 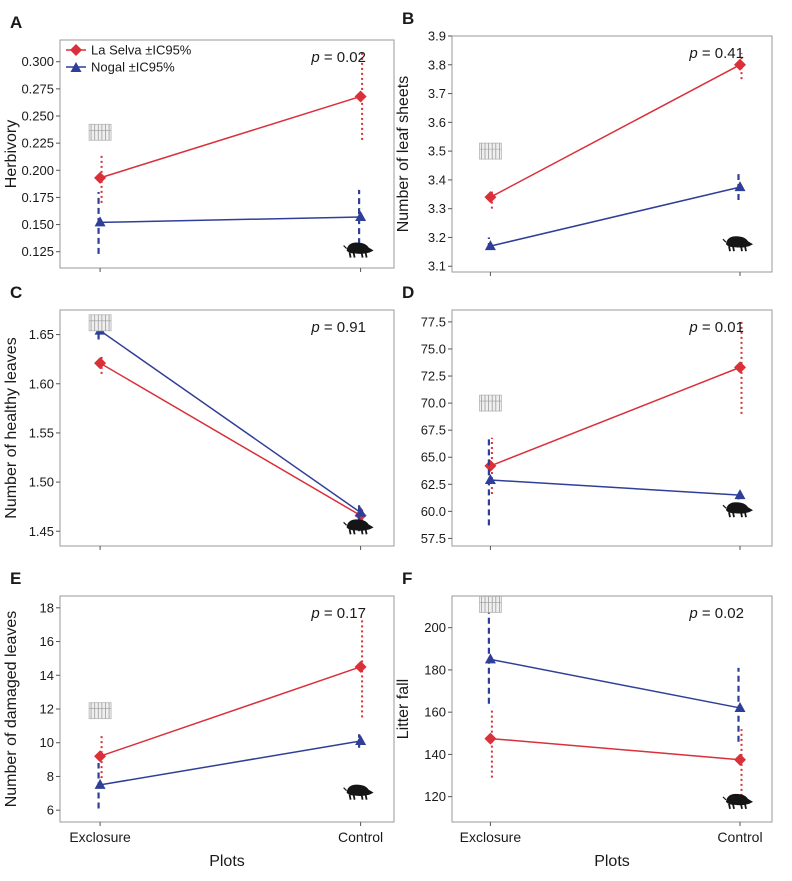 I want to click on y-tick-label: 12, so click(x=47, y=709).